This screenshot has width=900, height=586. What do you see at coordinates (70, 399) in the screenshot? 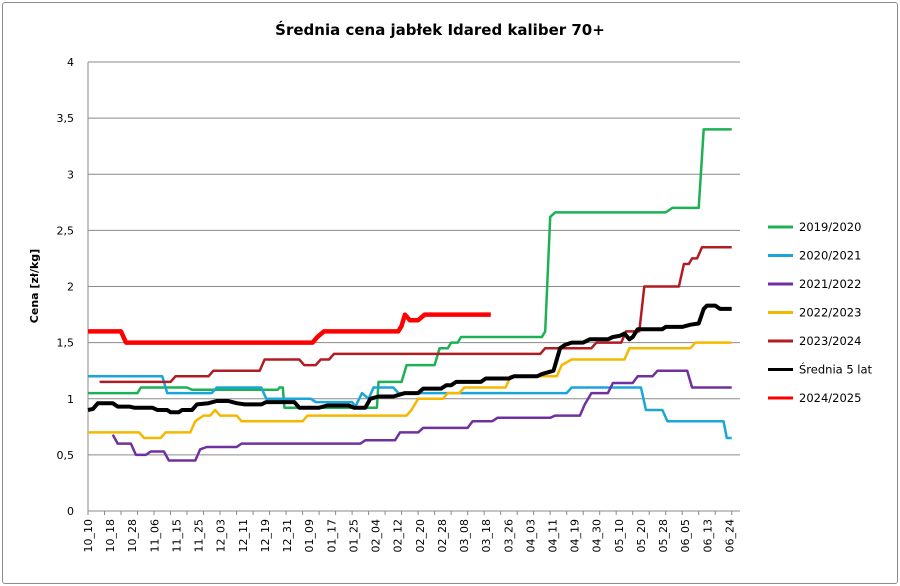
I see `y-tick-label: 1` at bounding box center [70, 399].